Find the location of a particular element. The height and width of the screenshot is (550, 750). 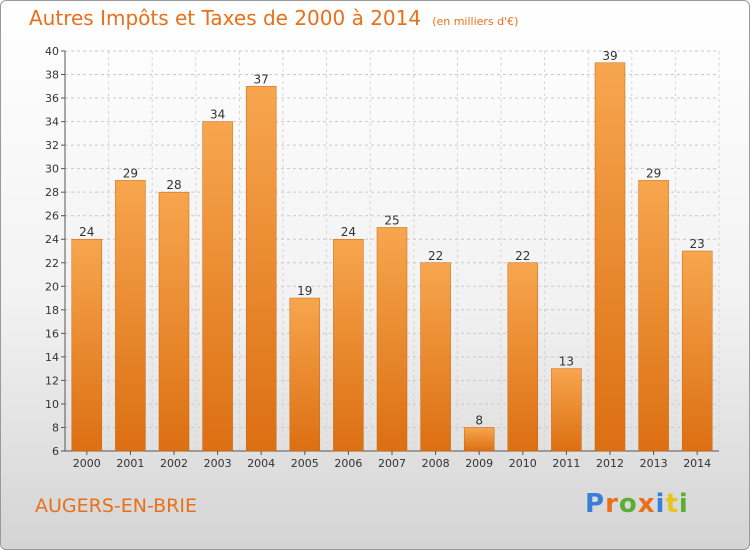

y-tick-label: 34 is located at coordinates (52, 122).